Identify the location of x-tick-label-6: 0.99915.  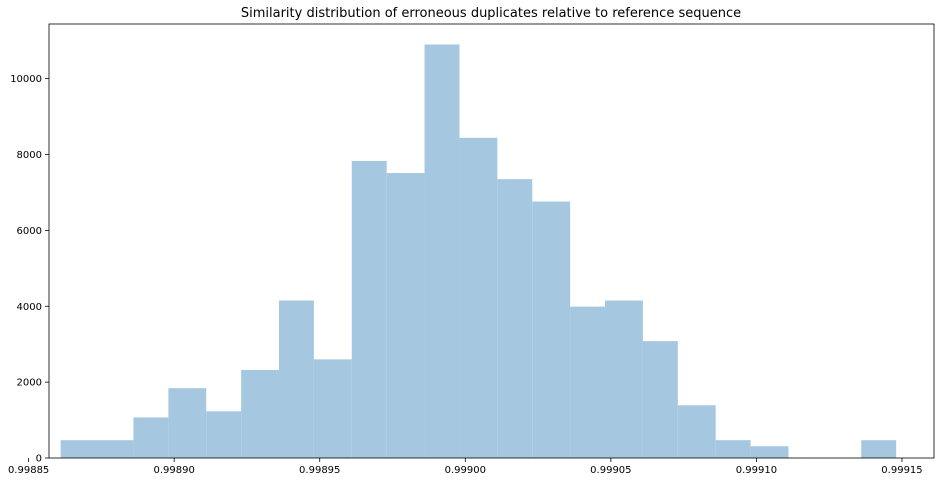
(901, 470).